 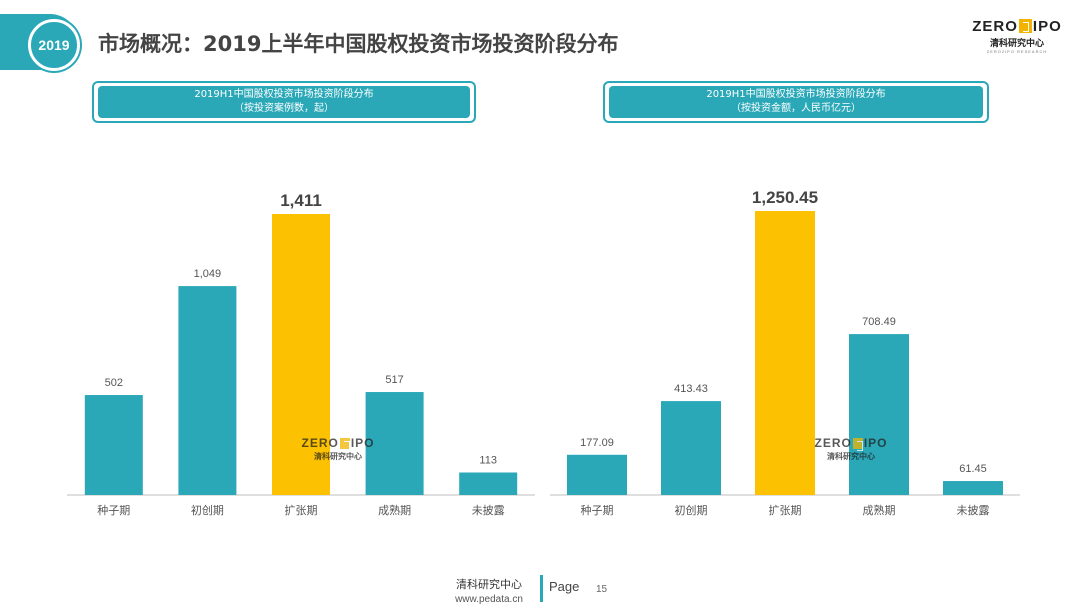 I want to click on right-watermark-logo: ZERO IPO 清科研究中心, so click(x=851, y=448).